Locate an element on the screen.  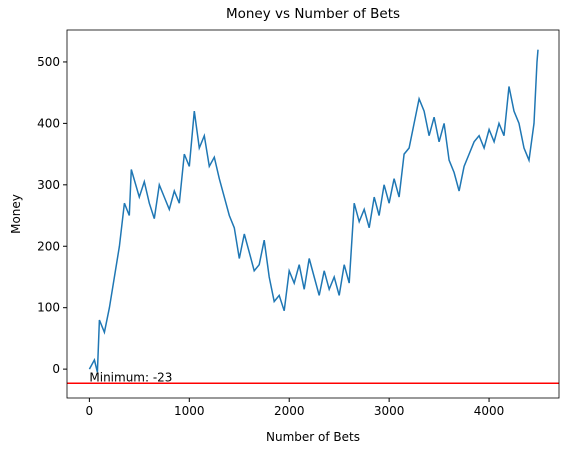
y-tick-label: 400 is located at coordinates (48, 123).